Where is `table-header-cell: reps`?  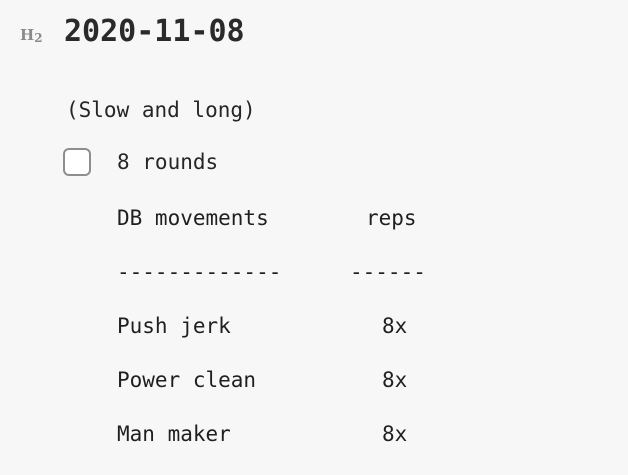
table-header-cell: reps is located at coordinates (391, 218).